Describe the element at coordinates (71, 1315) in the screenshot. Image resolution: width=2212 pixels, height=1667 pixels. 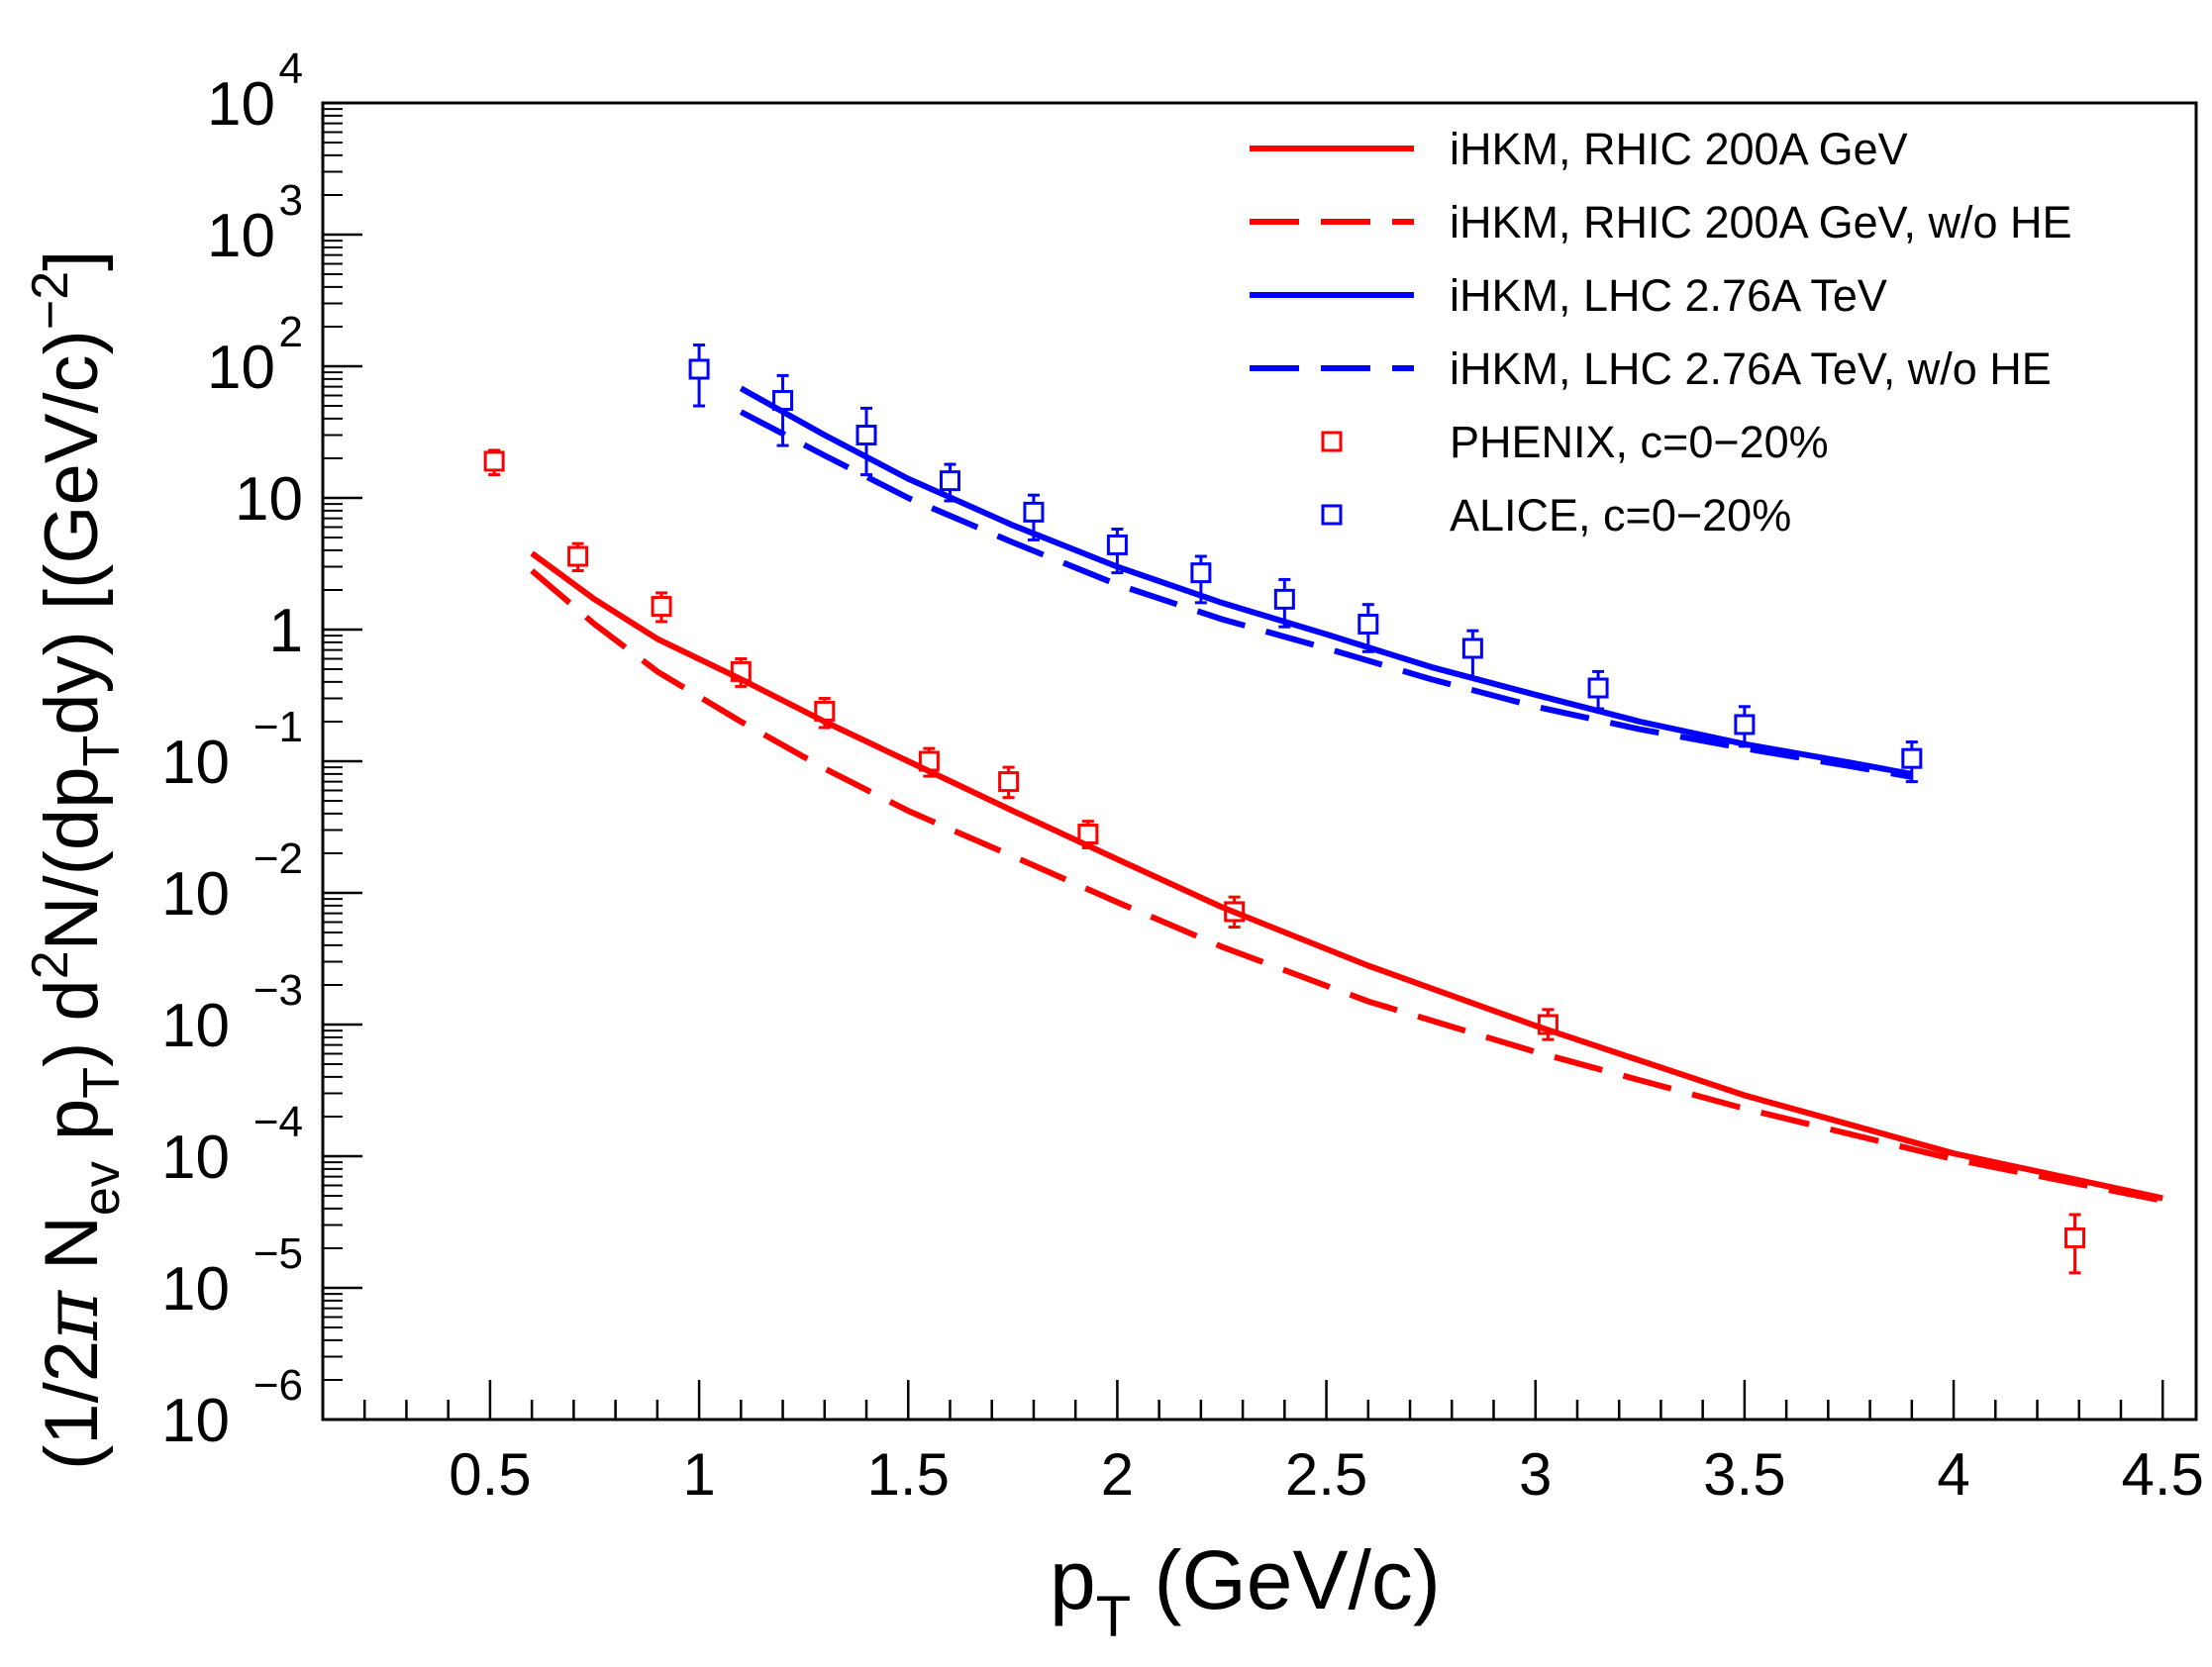
I see `y-title-pi: π` at that location.